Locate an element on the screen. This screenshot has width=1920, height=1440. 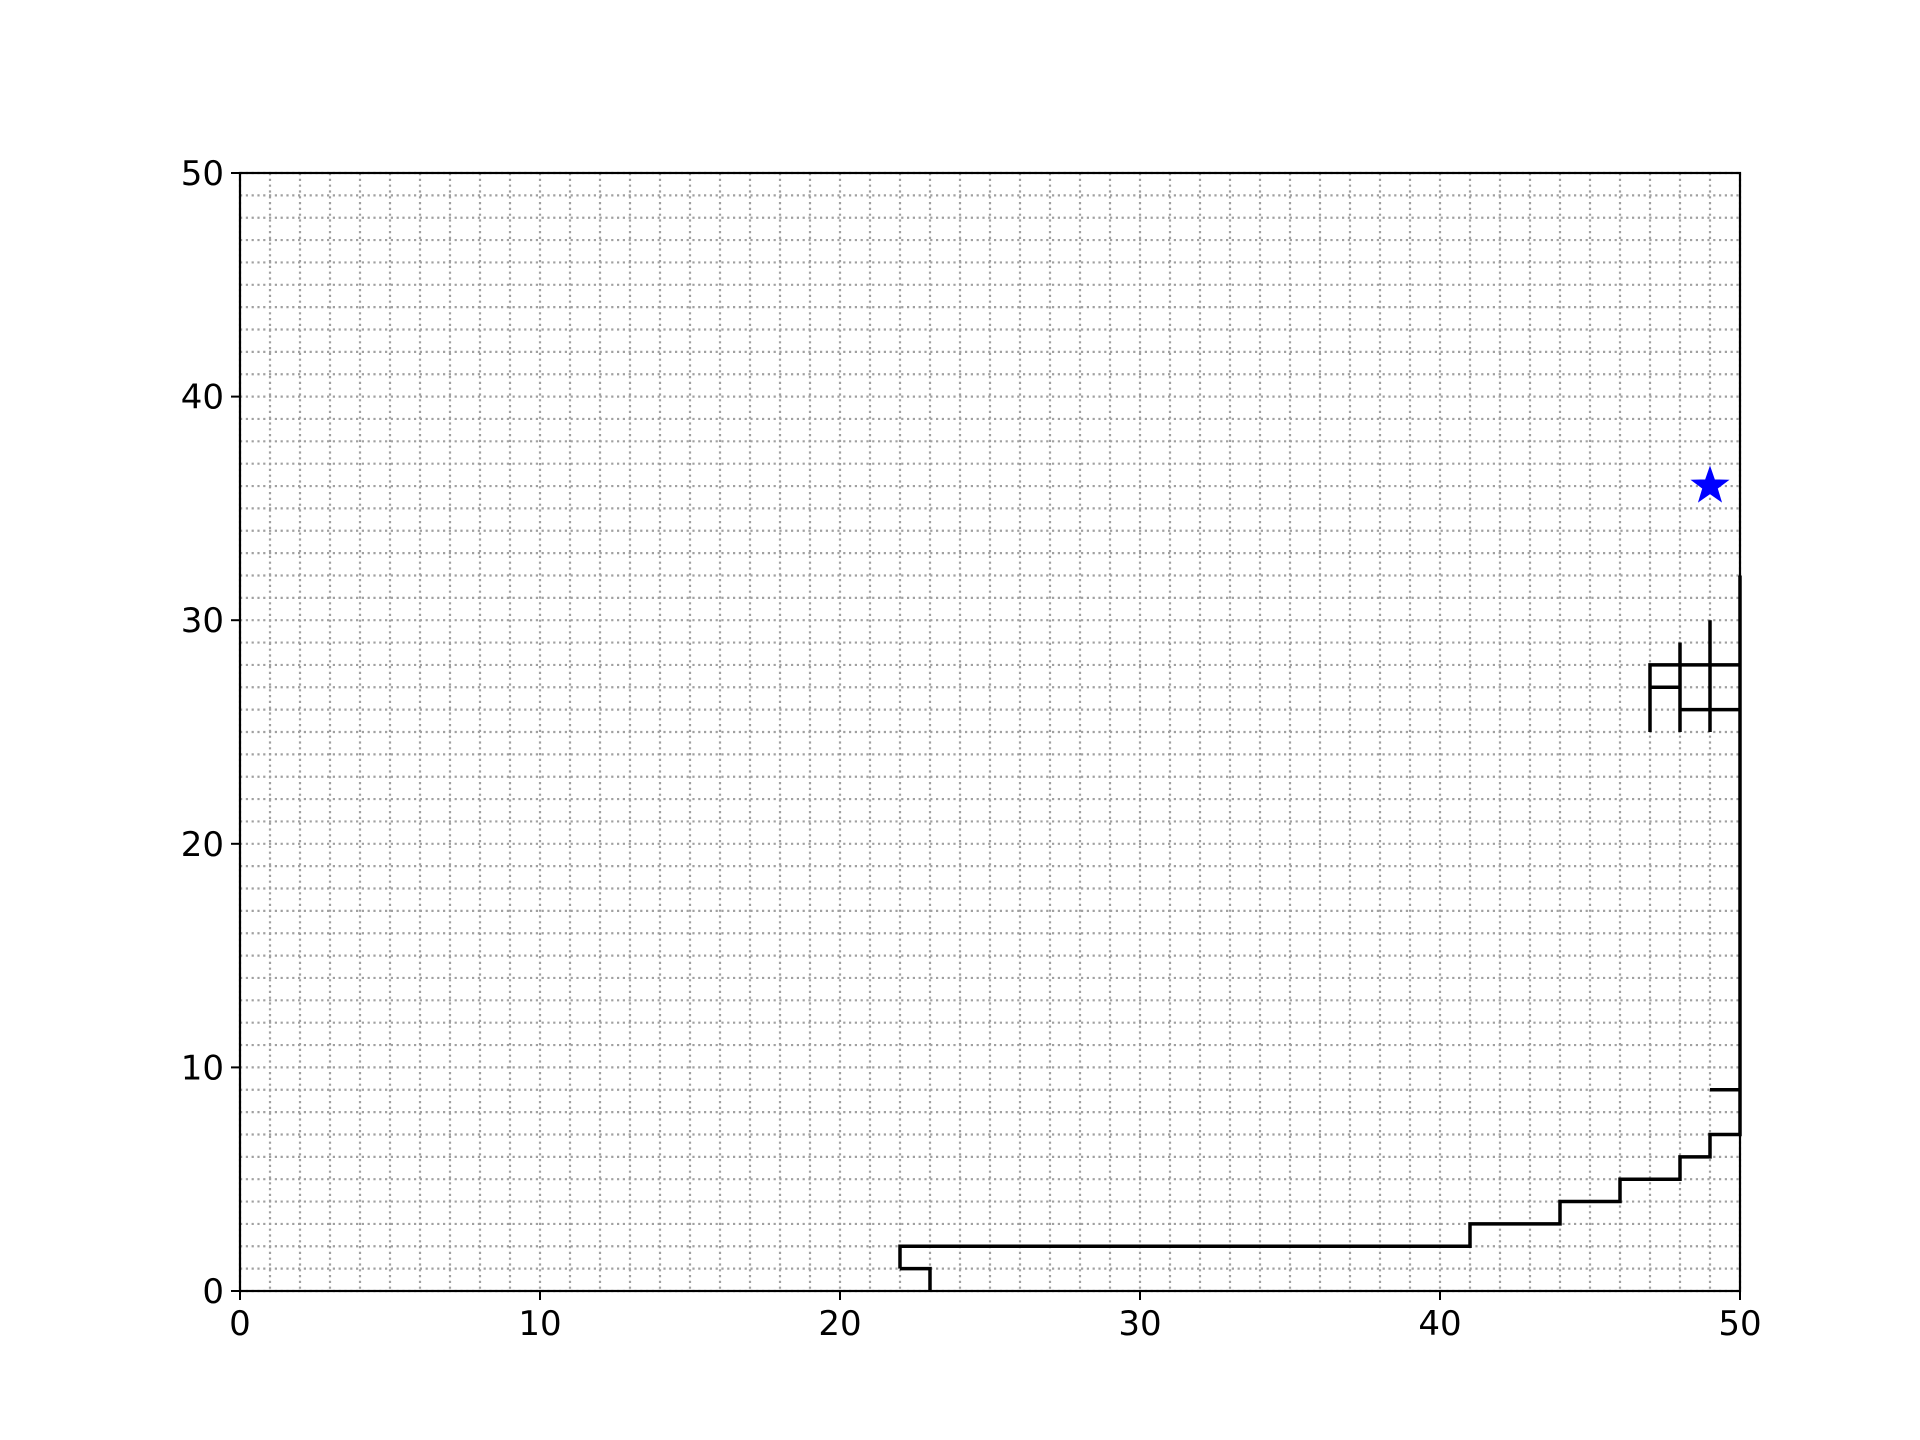
markers is located at coordinates (1710, 484).